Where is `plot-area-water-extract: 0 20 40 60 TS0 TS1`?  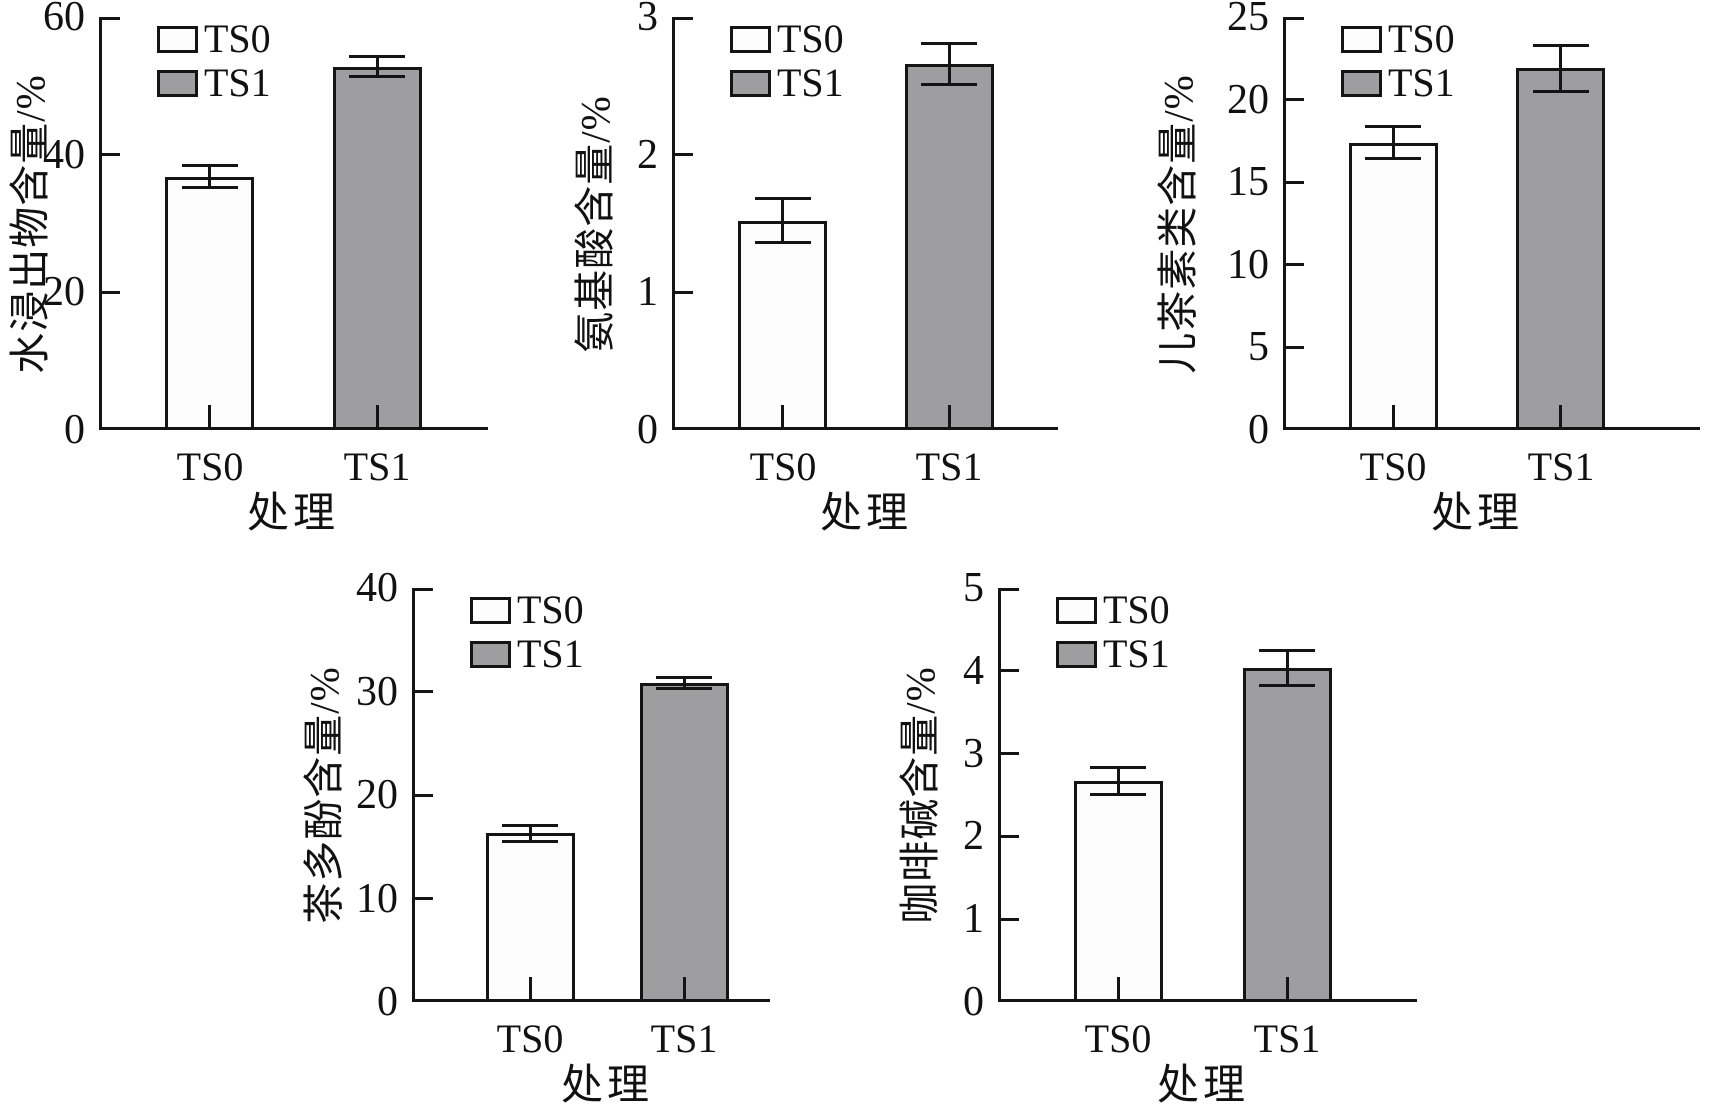 plot-area-water-extract: 0 20 40 60 TS0 TS1 is located at coordinates (265, 226).